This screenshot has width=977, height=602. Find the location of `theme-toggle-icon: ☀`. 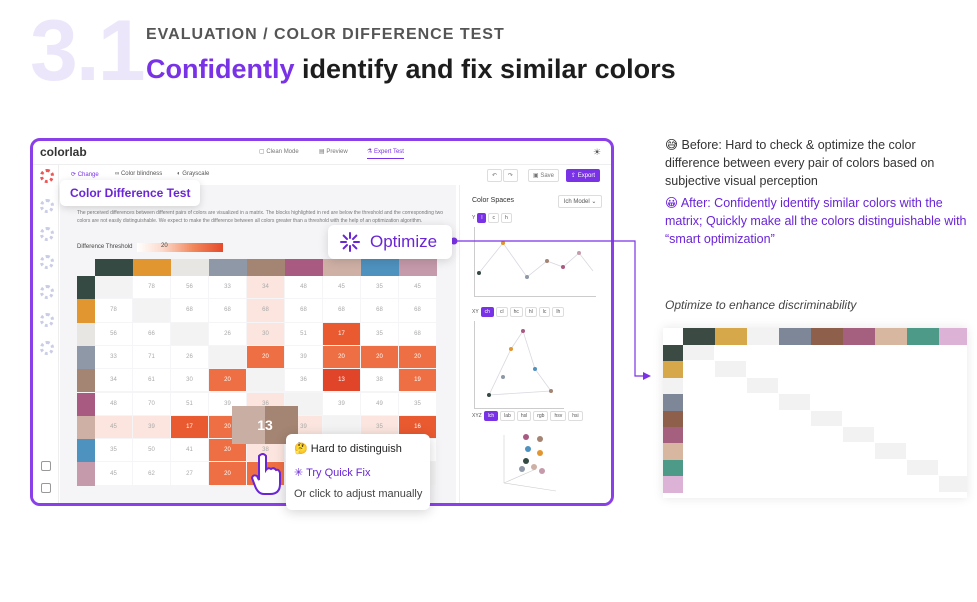

theme-toggle-icon: ☀ is located at coordinates (596, 152).